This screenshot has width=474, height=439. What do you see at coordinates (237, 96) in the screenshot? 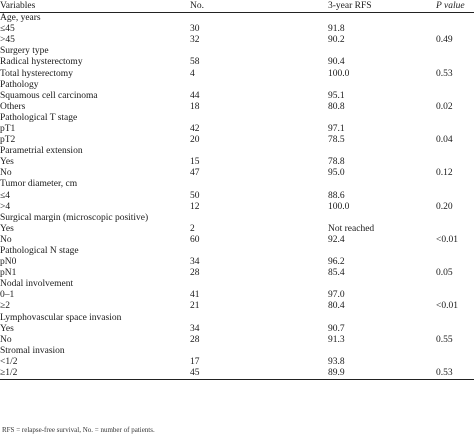
I see `table-row: Squamous cell carcinoma 44 95.1` at bounding box center [237, 96].